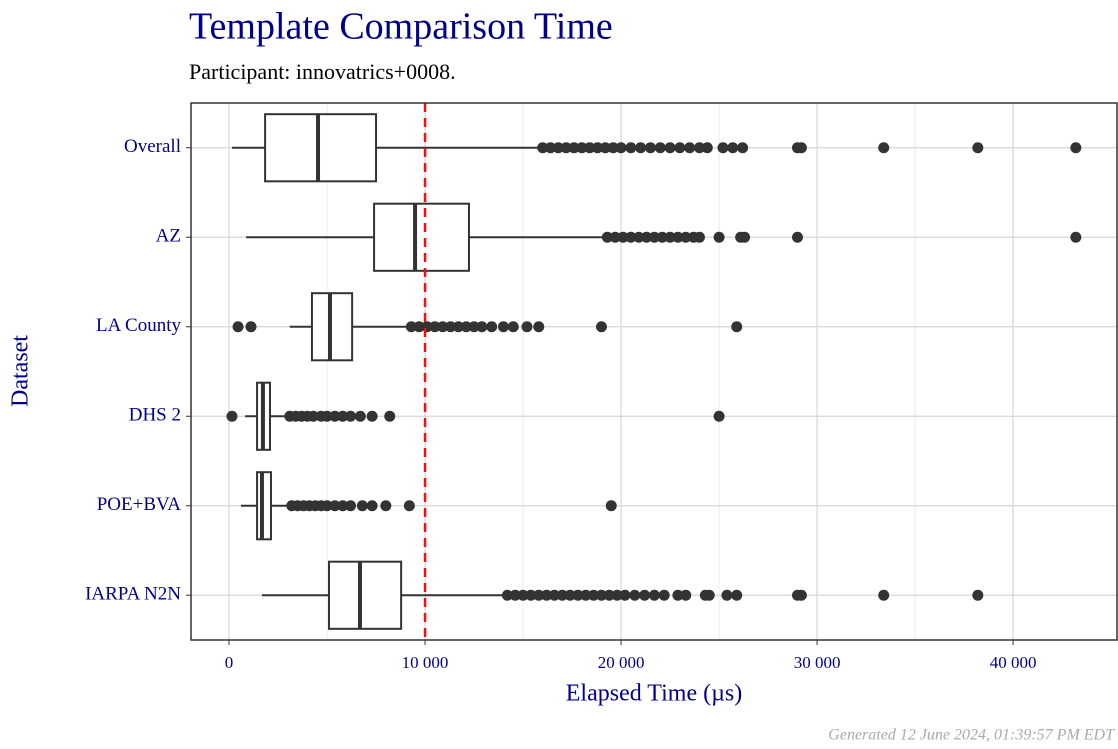  I want to click on y-tick-label: Overall, so click(152, 146).